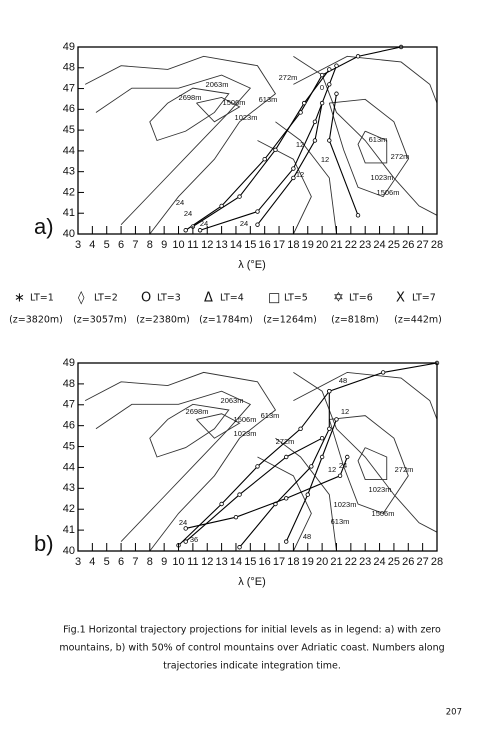 Image resolution: width=504 pixels, height=742 pixels. Describe the element at coordinates (69, 467) in the screenshot. I see `y-tick-label: 44` at that location.